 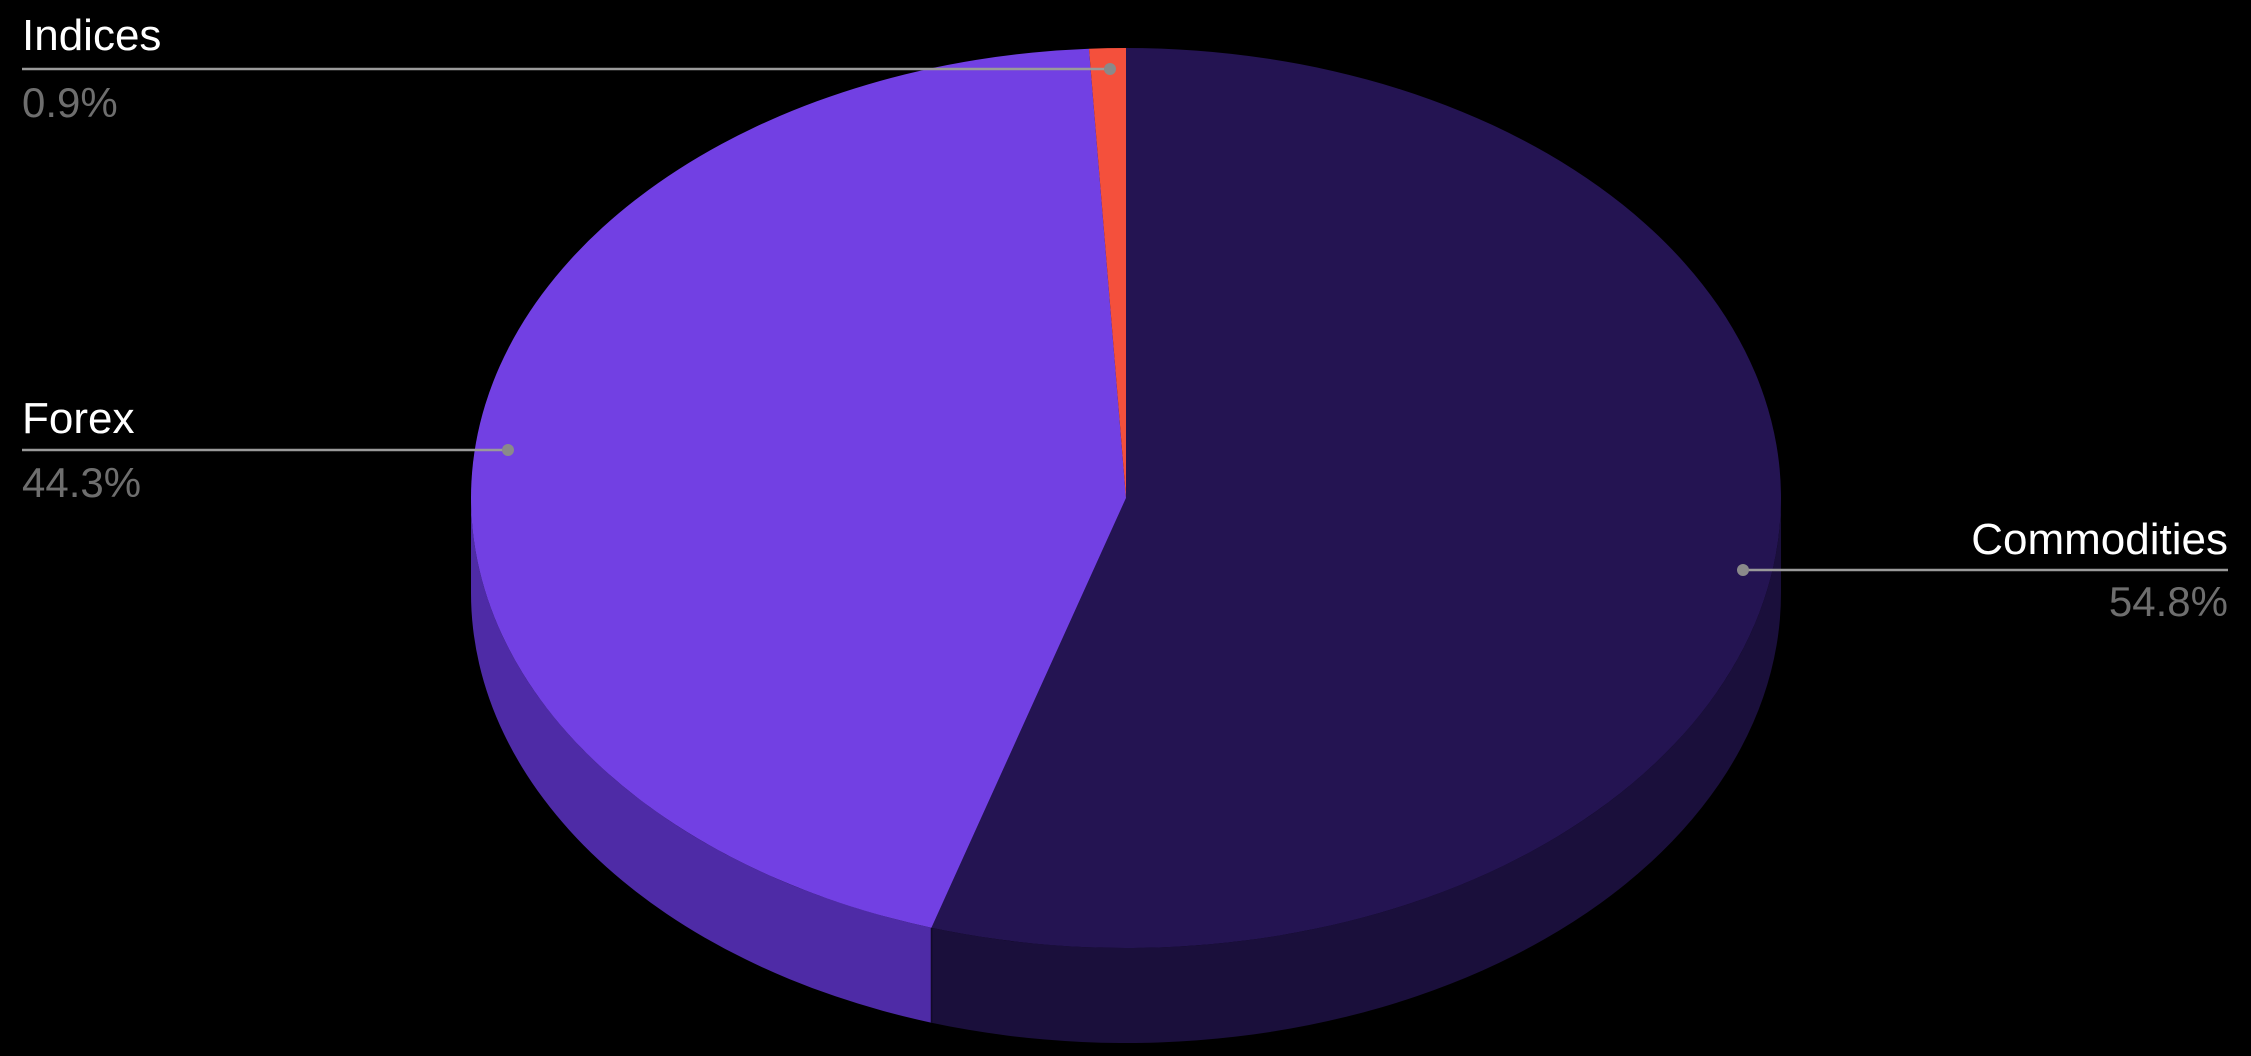 I want to click on slice-label-indices: Indices, so click(x=91, y=35).